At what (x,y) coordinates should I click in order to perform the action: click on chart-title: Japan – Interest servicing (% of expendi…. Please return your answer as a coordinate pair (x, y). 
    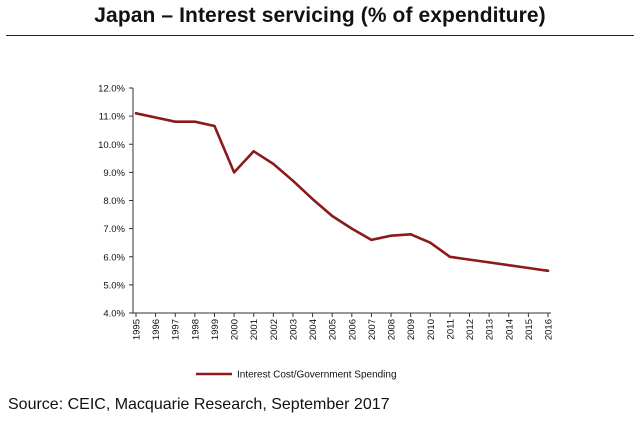
    Looking at the image, I should click on (320, 15).